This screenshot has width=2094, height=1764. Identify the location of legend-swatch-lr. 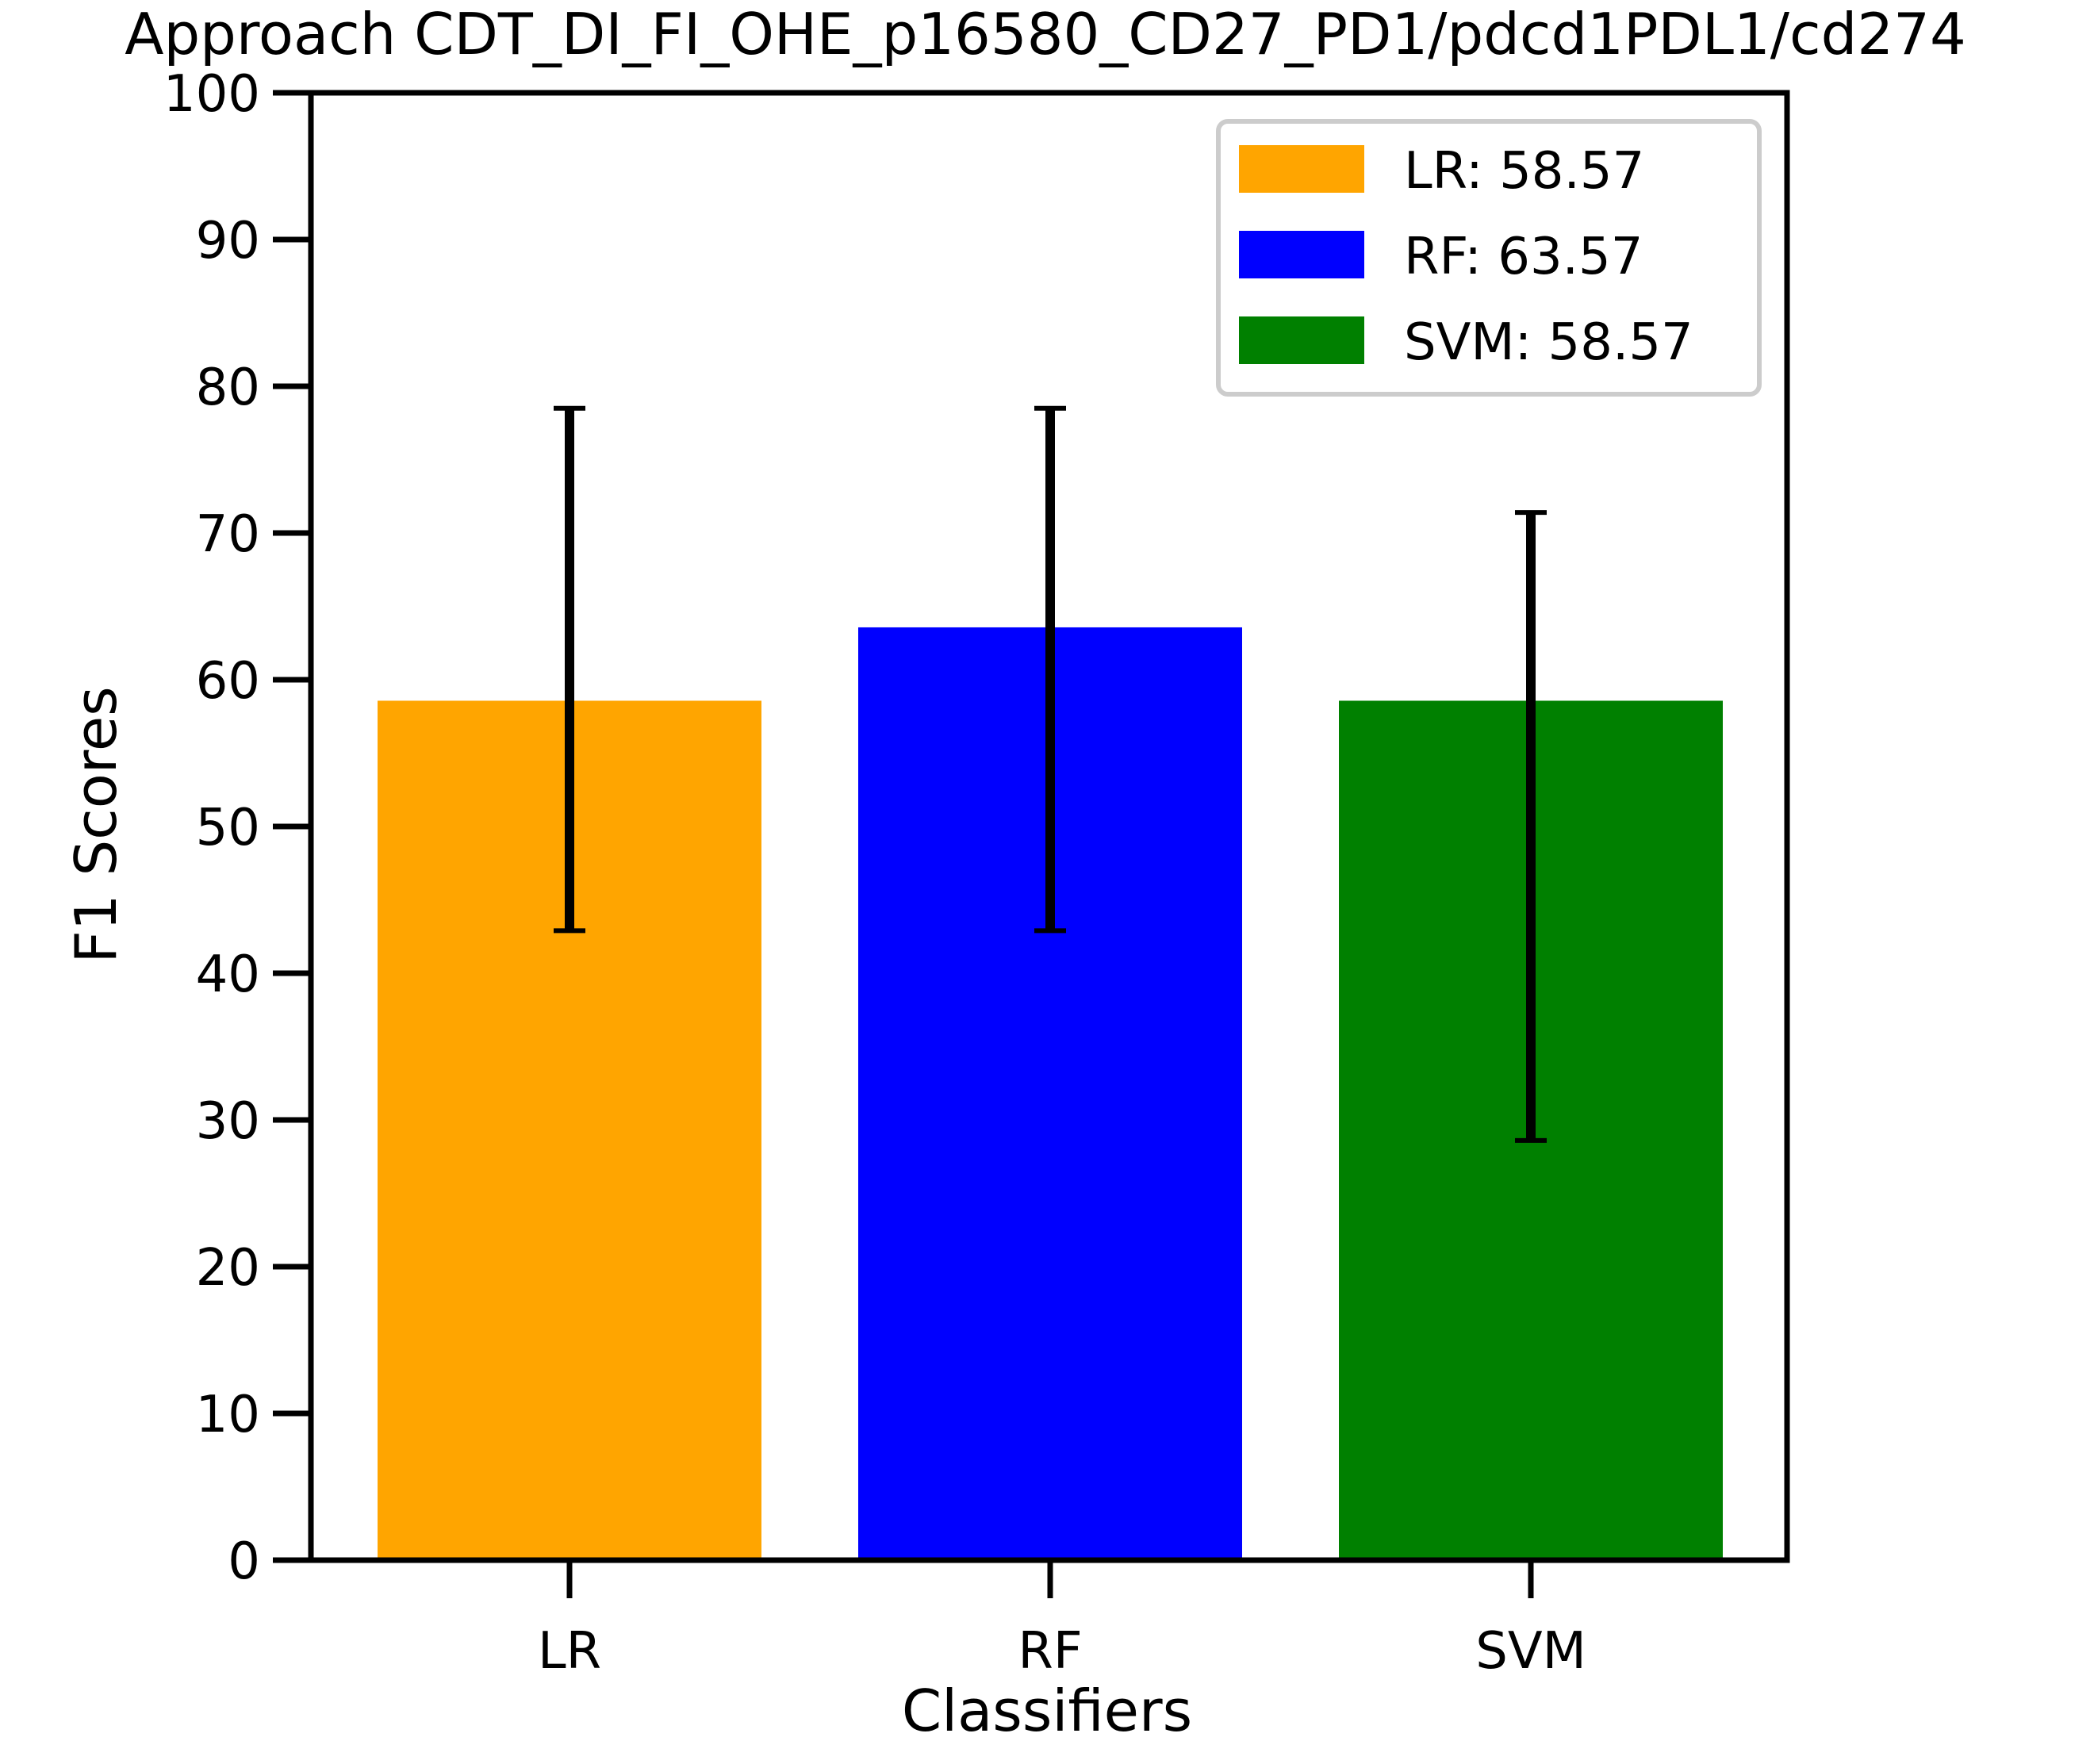
(1301, 169).